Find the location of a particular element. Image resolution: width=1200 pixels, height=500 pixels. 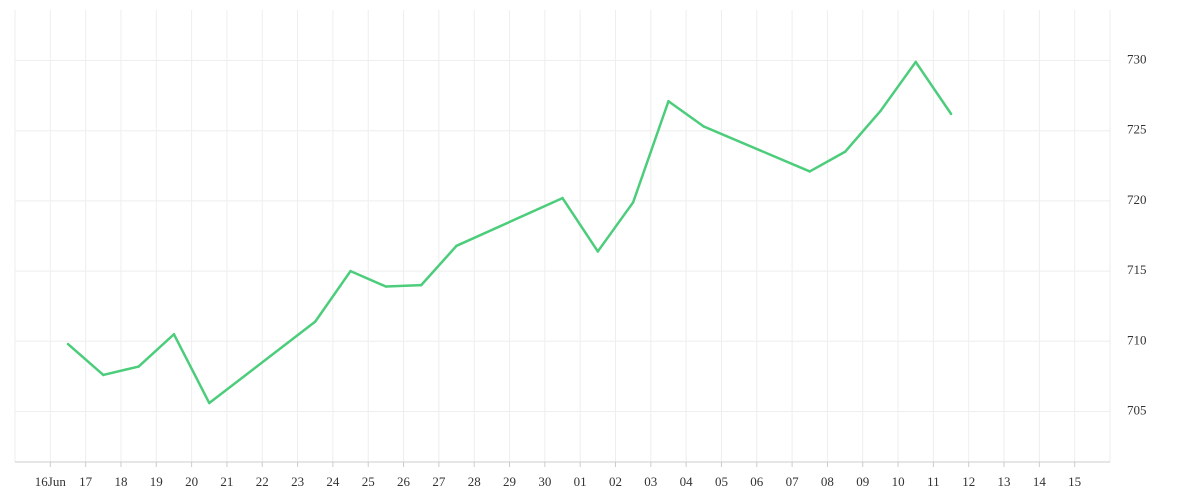

x-tick-label: 02 is located at coordinates (615, 481).